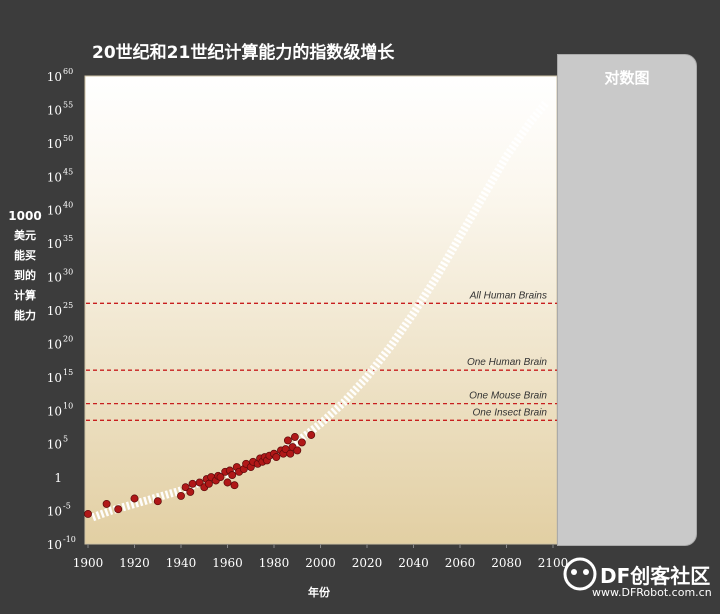  Describe the element at coordinates (25, 315) in the screenshot. I see `y-axis-label-line: 能力` at that location.